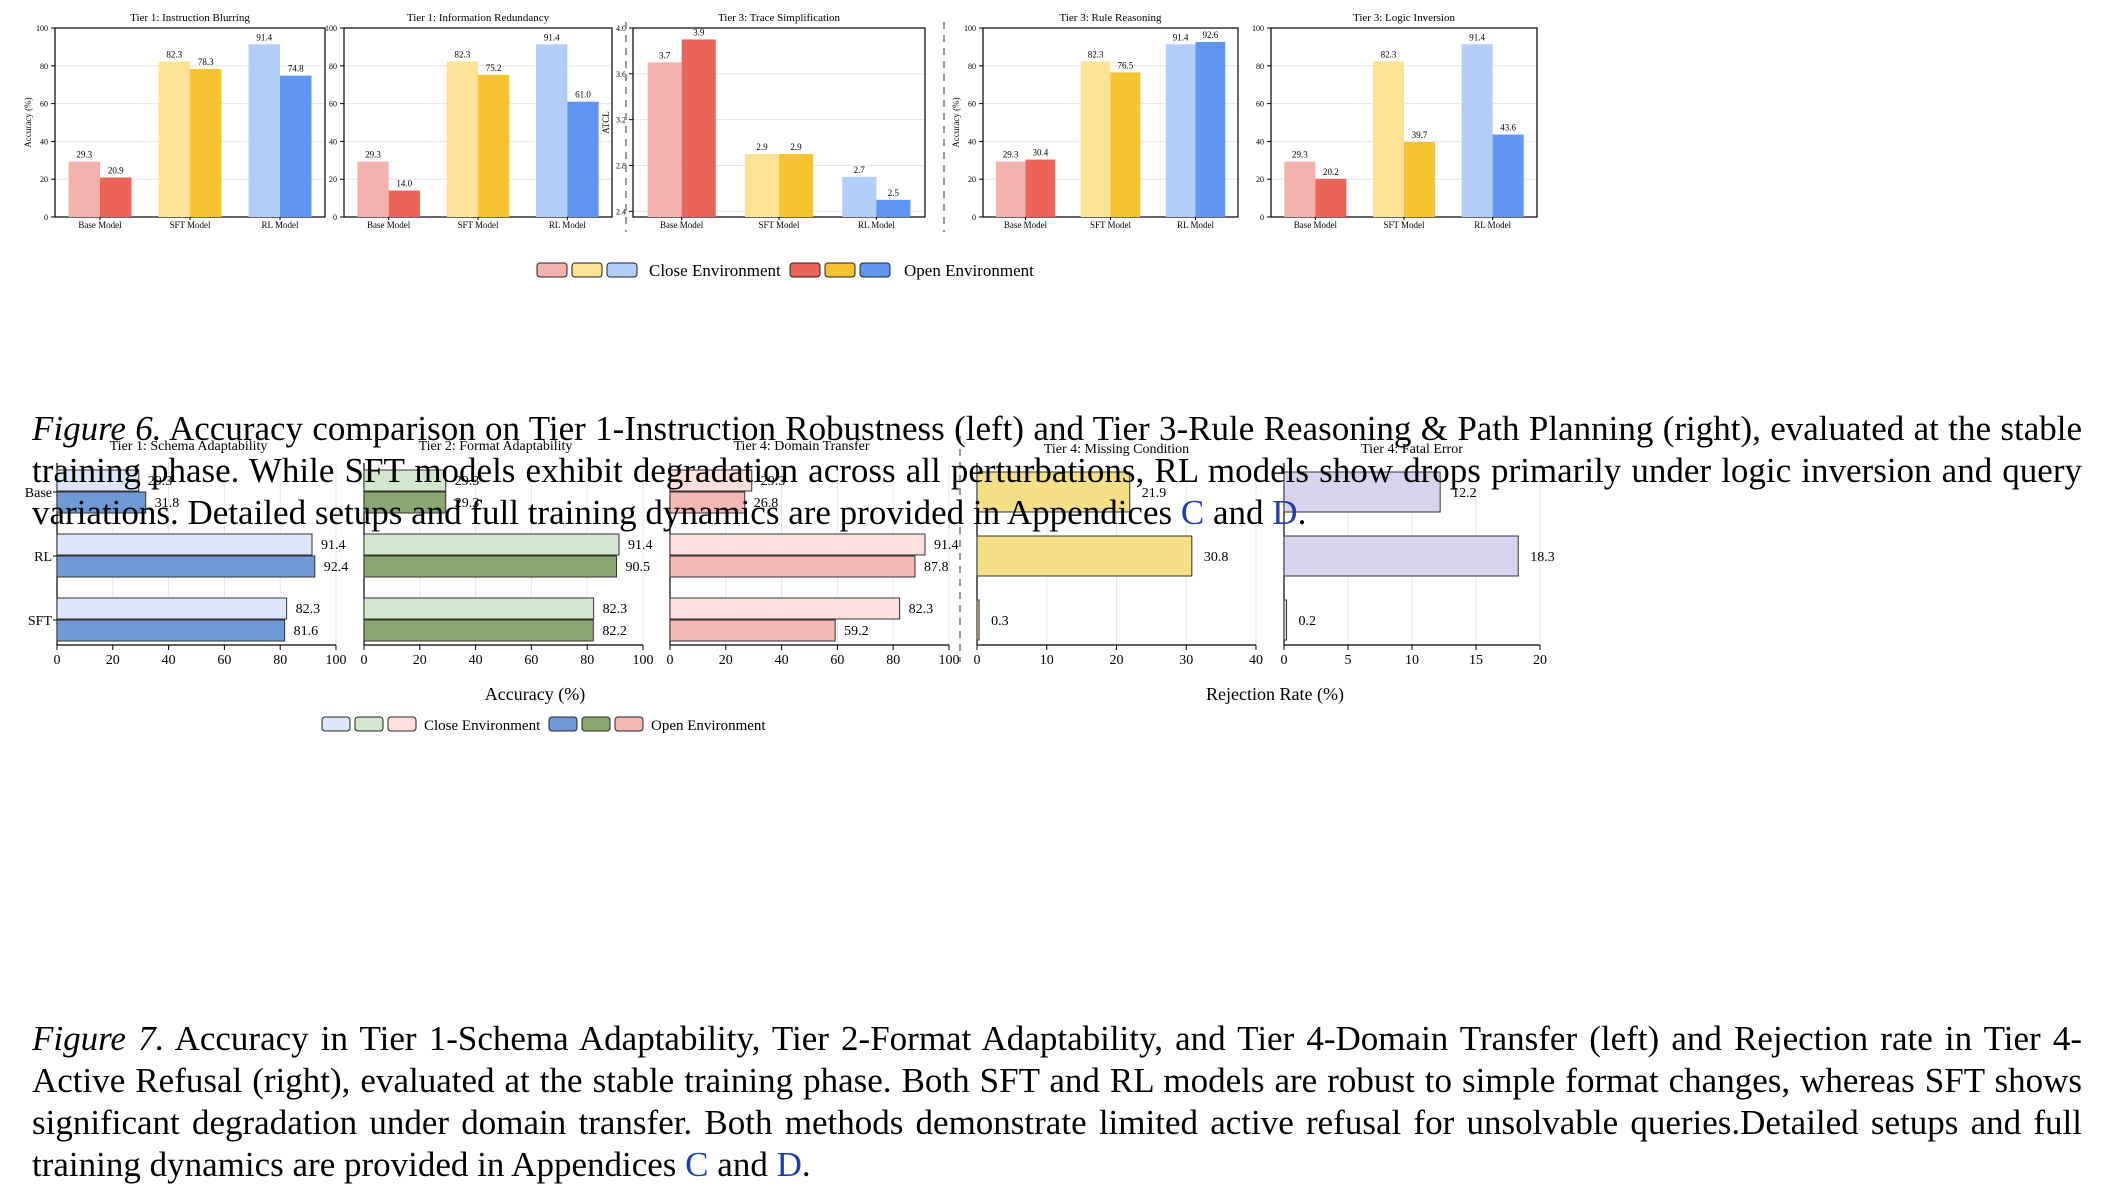 This screenshot has height=1195, width=2106. I want to click on bar-value-label: 2.9, so click(796, 147).